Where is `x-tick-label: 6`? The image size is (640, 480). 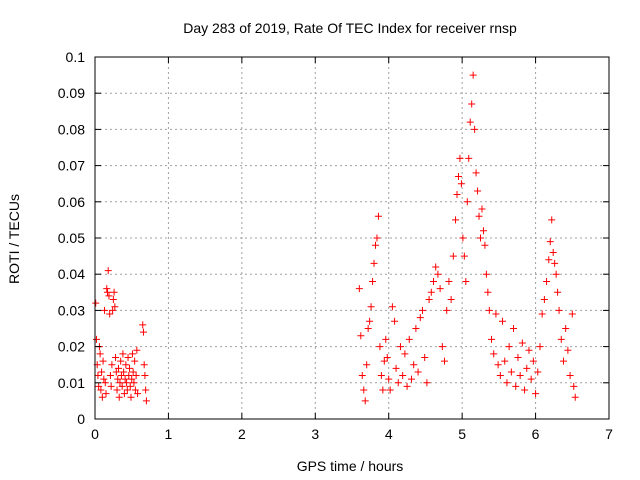 x-tick-label: 6 is located at coordinates (536, 434).